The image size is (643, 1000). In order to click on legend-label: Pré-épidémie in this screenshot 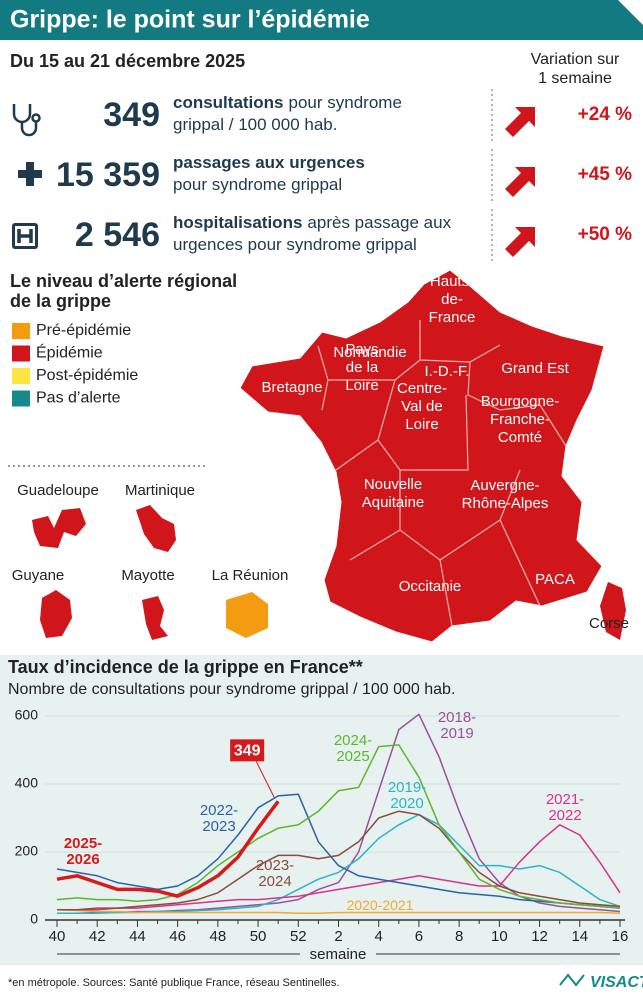, I will do `click(83, 330)`.